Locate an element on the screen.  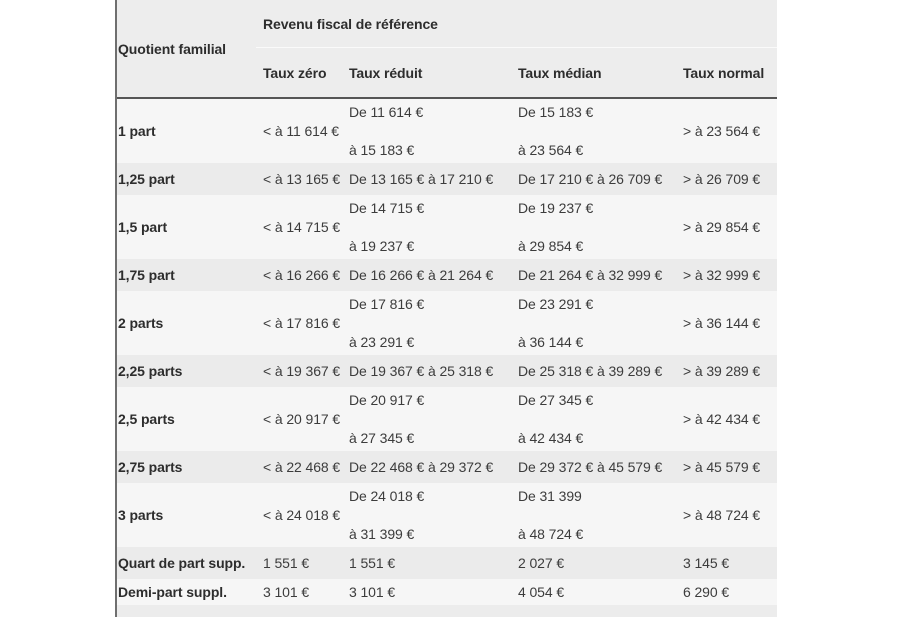
cell-taux-normal: > à 42 434 € is located at coordinates (722, 419).